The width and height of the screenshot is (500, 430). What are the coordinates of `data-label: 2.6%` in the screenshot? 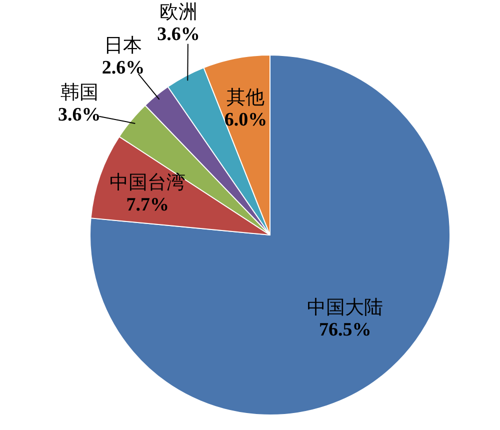 It's located at (123, 67).